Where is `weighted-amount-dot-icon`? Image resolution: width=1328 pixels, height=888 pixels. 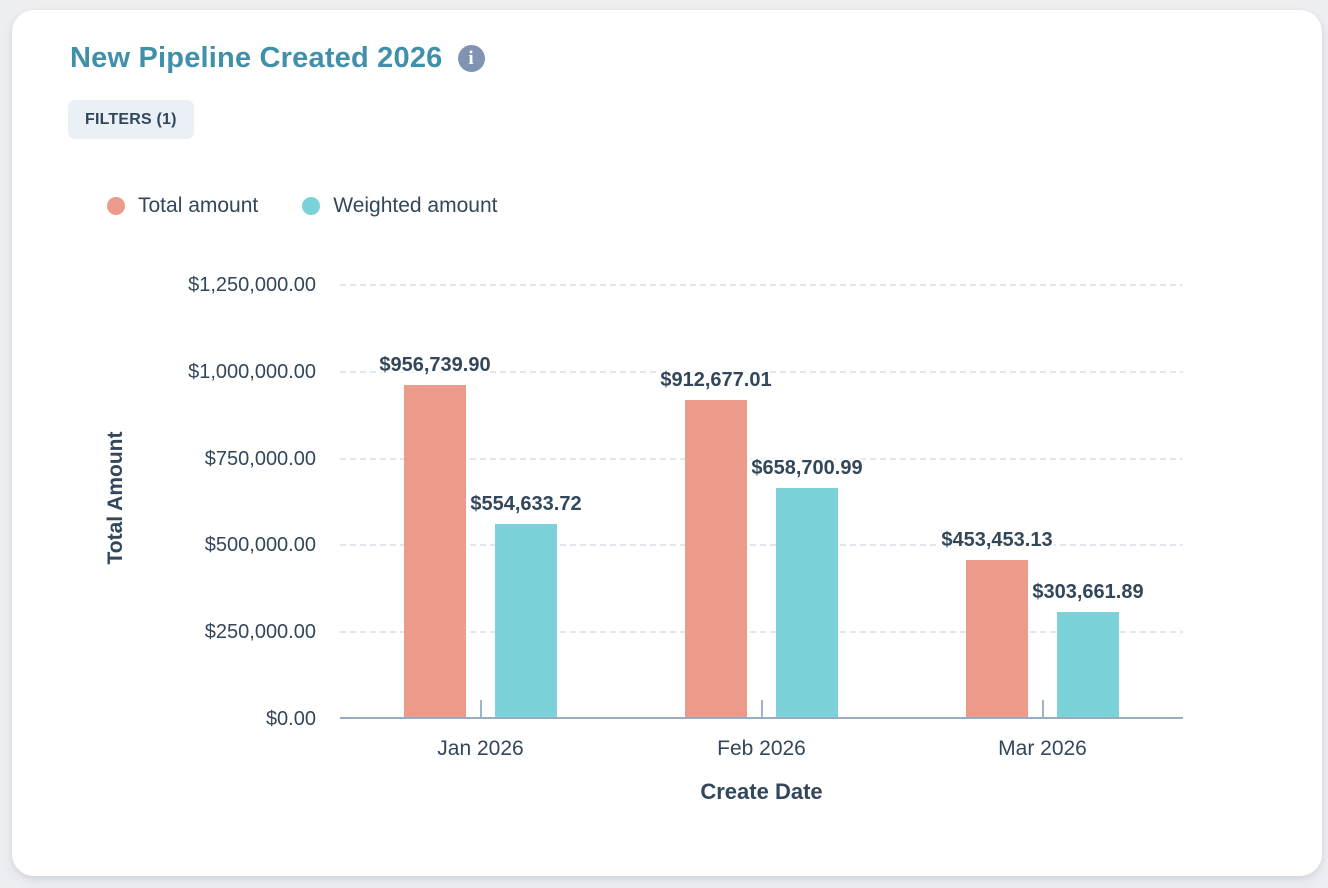 weighted-amount-dot-icon is located at coordinates (311, 206).